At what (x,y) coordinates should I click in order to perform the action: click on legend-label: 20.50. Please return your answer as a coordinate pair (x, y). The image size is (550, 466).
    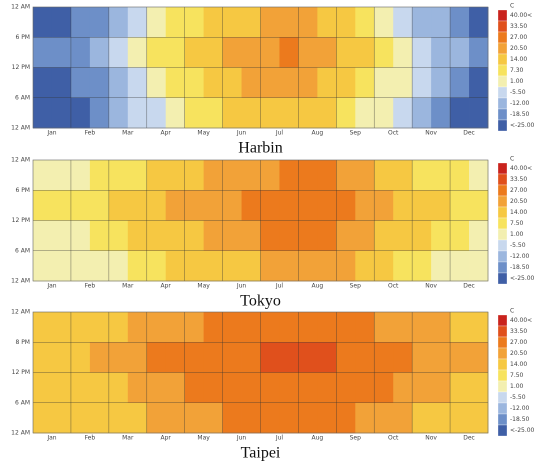
    Looking at the image, I should click on (518, 48).